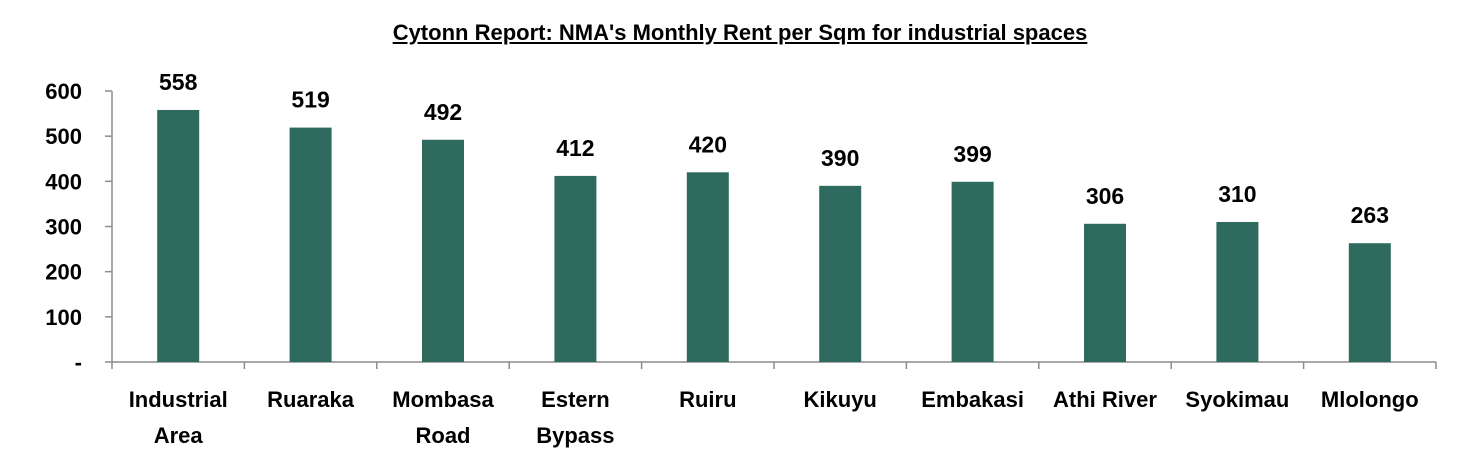 This screenshot has height=472, width=1480. I want to click on x-tick-label: Athi River, so click(1105, 399).